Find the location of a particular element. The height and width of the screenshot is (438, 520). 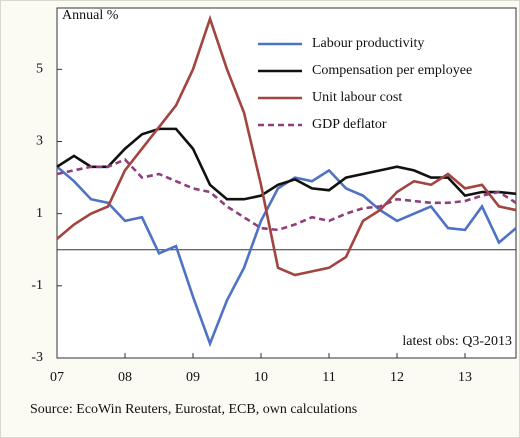

y-tick-label: 1 is located at coordinates (39, 213).